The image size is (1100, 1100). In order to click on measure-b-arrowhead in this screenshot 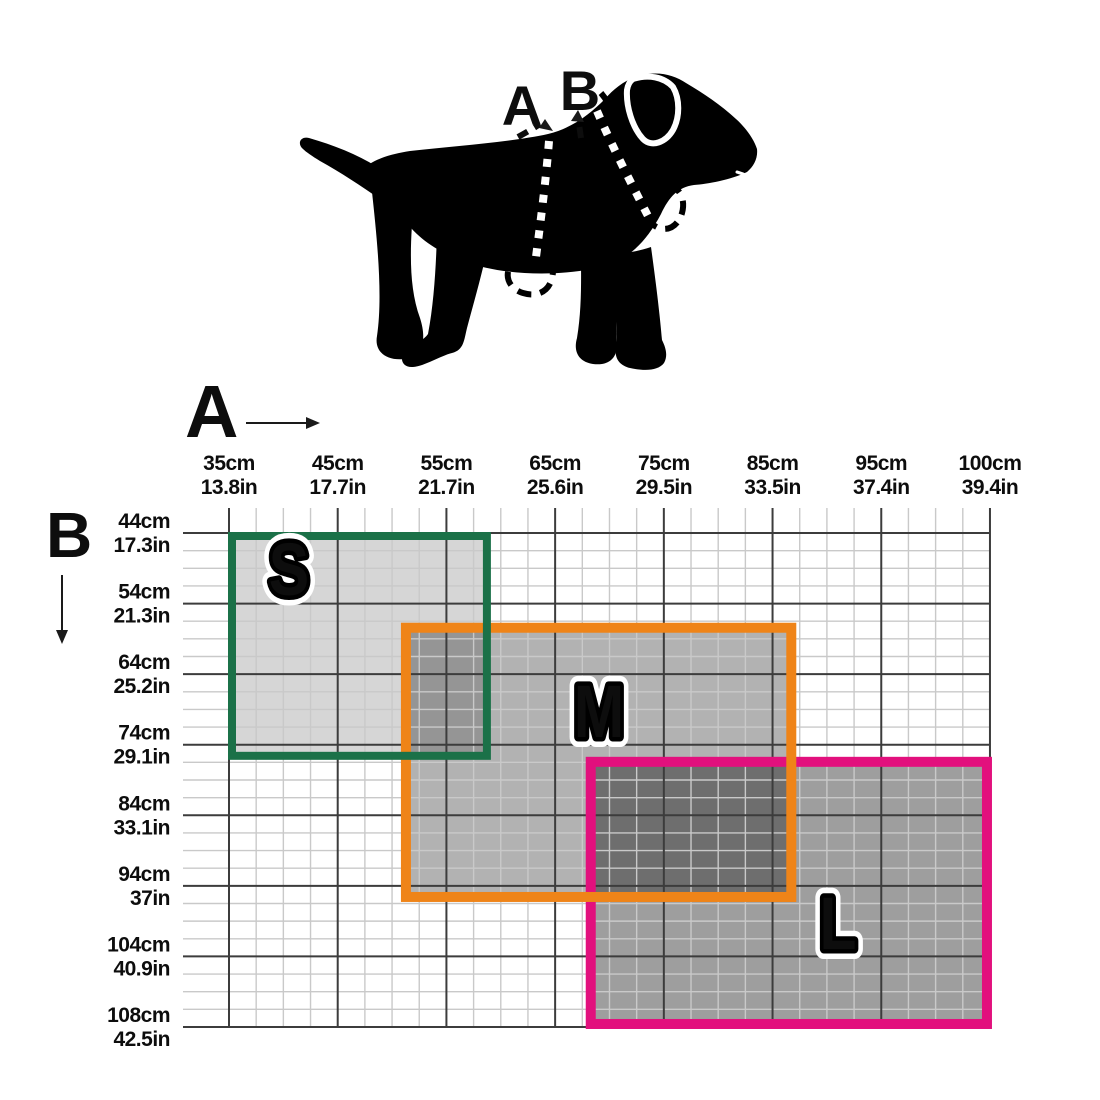, I will do `click(577, 116)`.